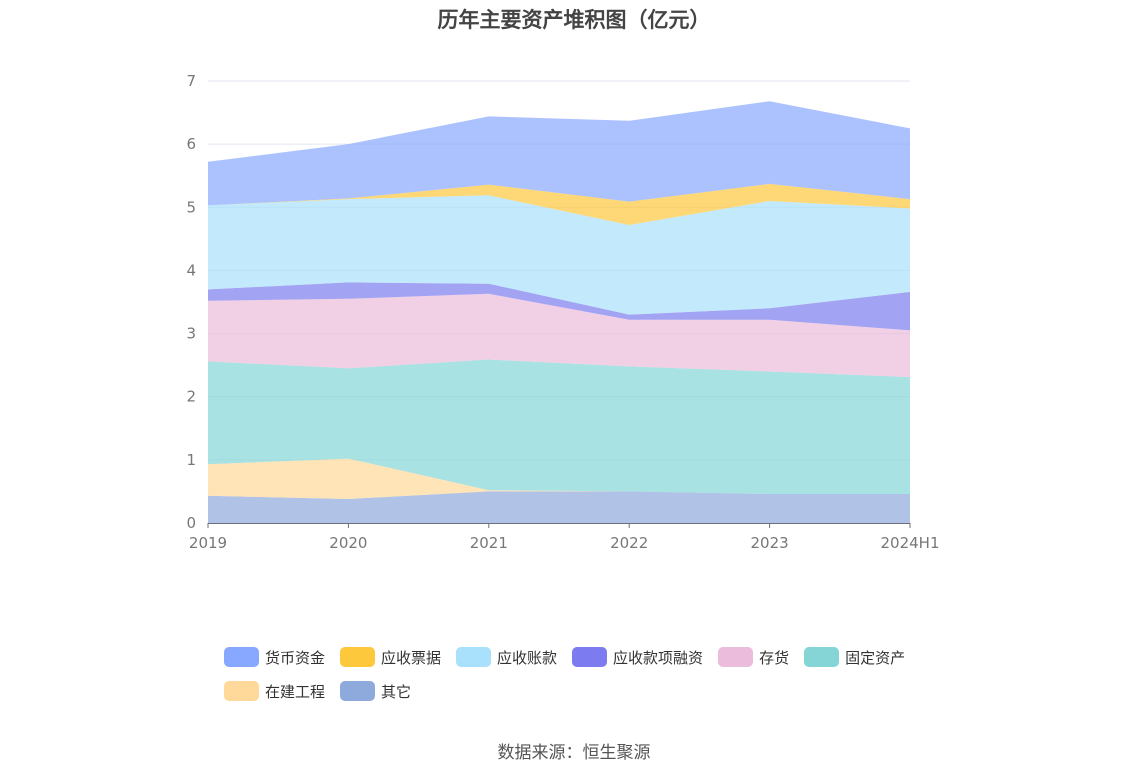 Image resolution: width=1148 pixels, height=776 pixels. What do you see at coordinates (191, 334) in the screenshot?
I see `y-tick-label: 3` at bounding box center [191, 334].